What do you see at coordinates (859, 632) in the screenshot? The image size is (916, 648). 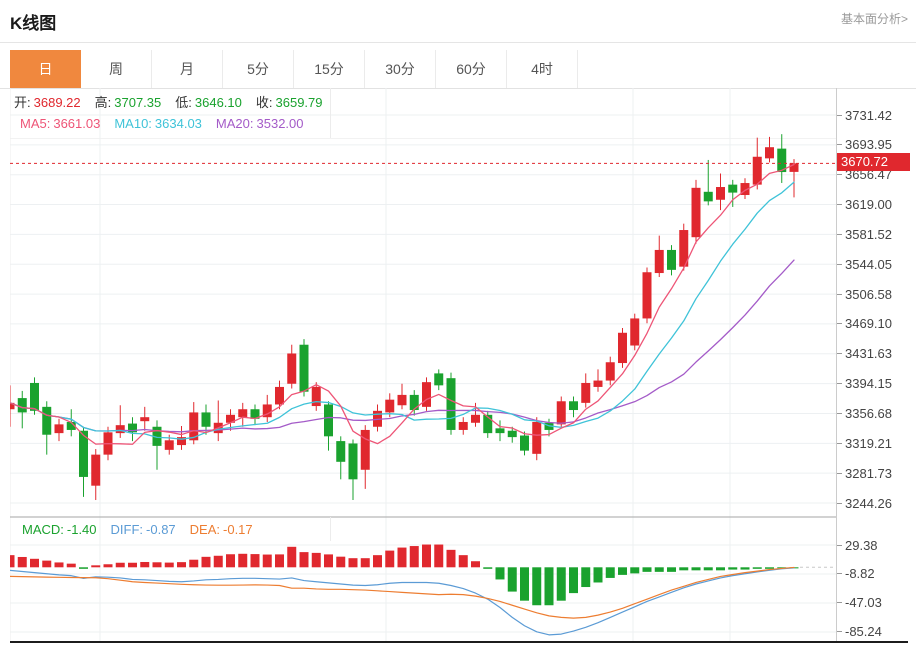 I see `macd-tick: -85.24` at bounding box center [859, 632].